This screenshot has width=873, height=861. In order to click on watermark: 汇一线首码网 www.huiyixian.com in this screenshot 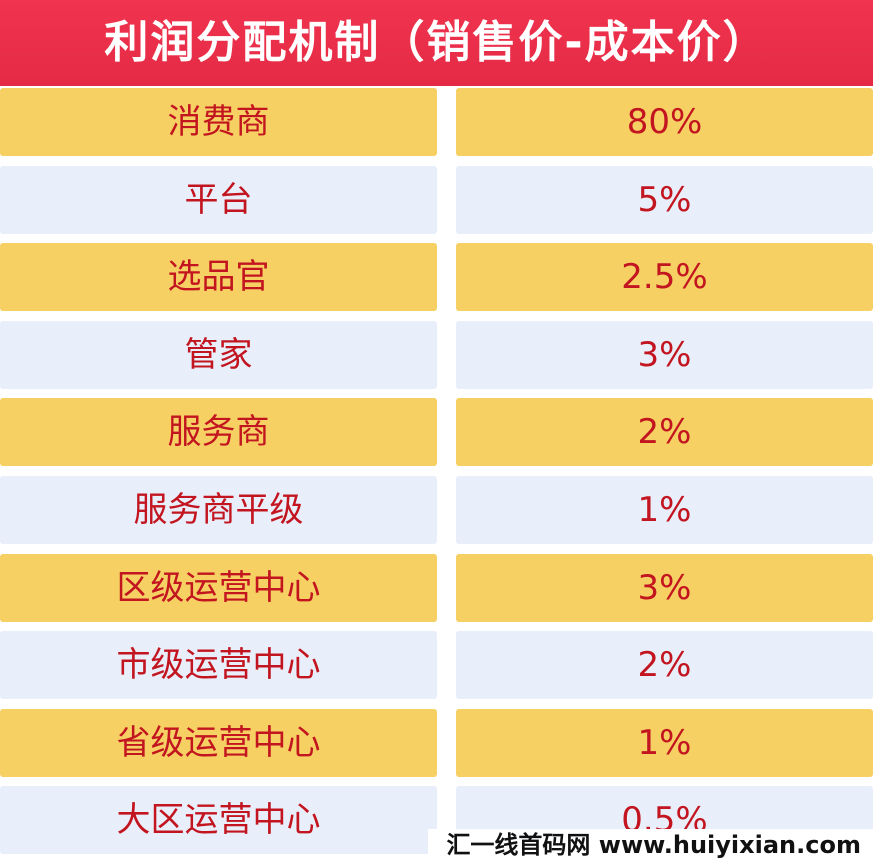, I will do `click(650, 845)`.